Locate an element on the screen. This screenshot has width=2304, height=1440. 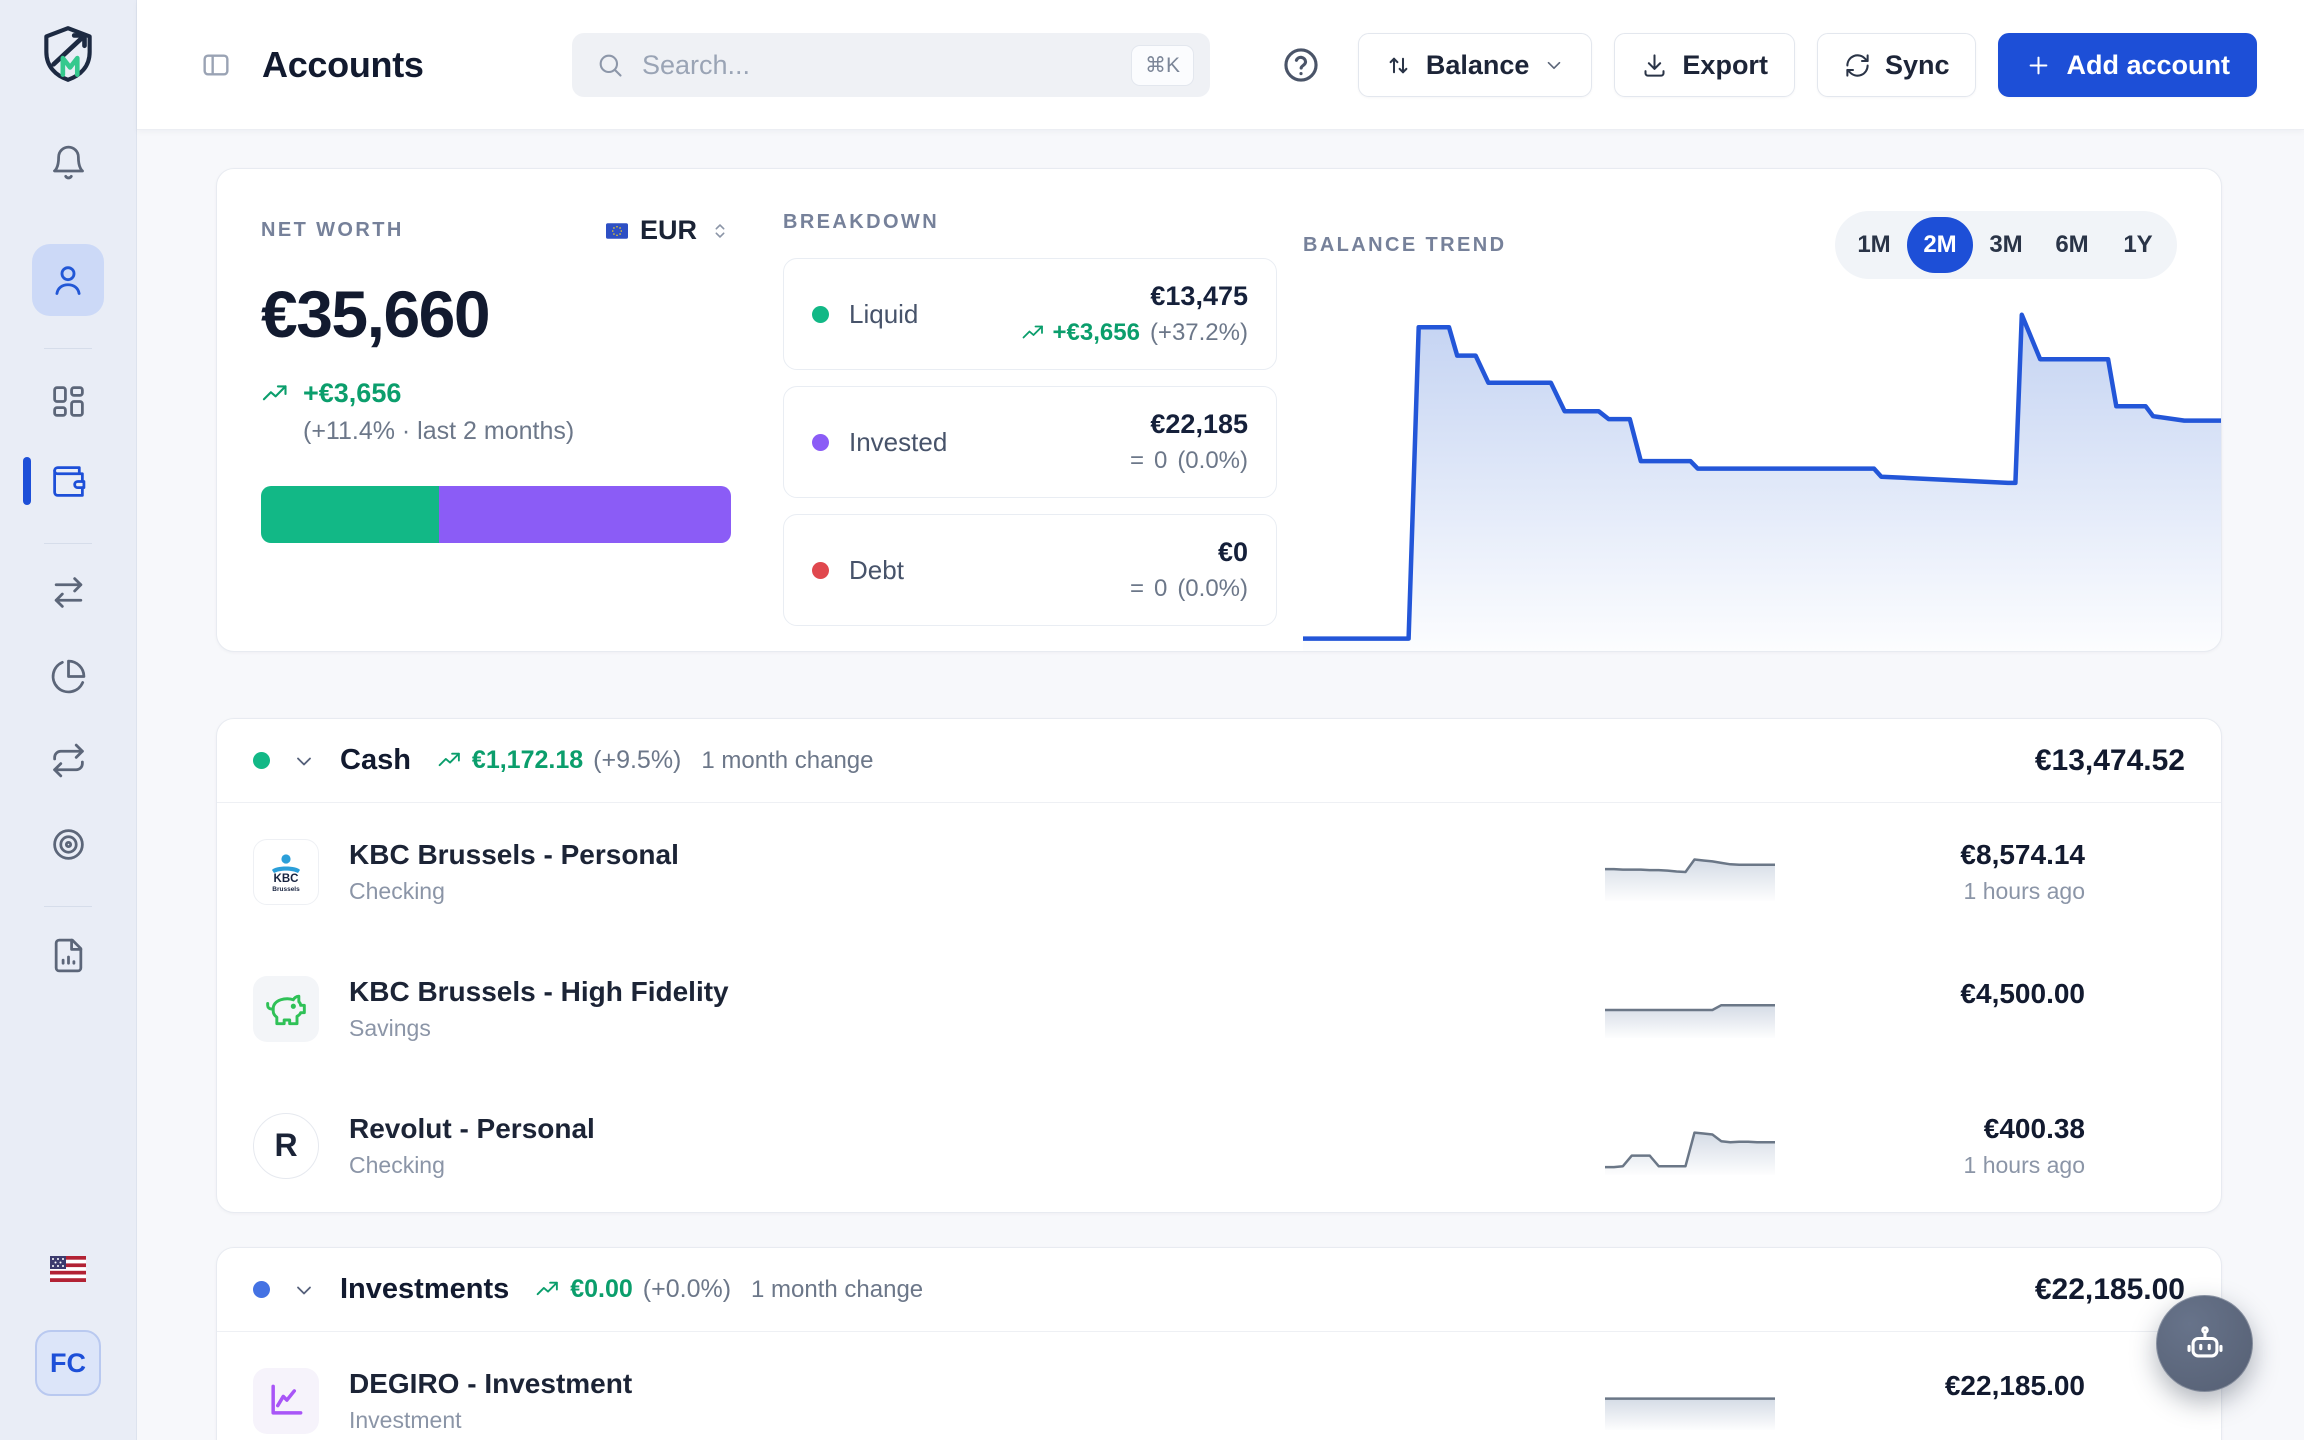
sidebar-item-profile is located at coordinates (68, 280).